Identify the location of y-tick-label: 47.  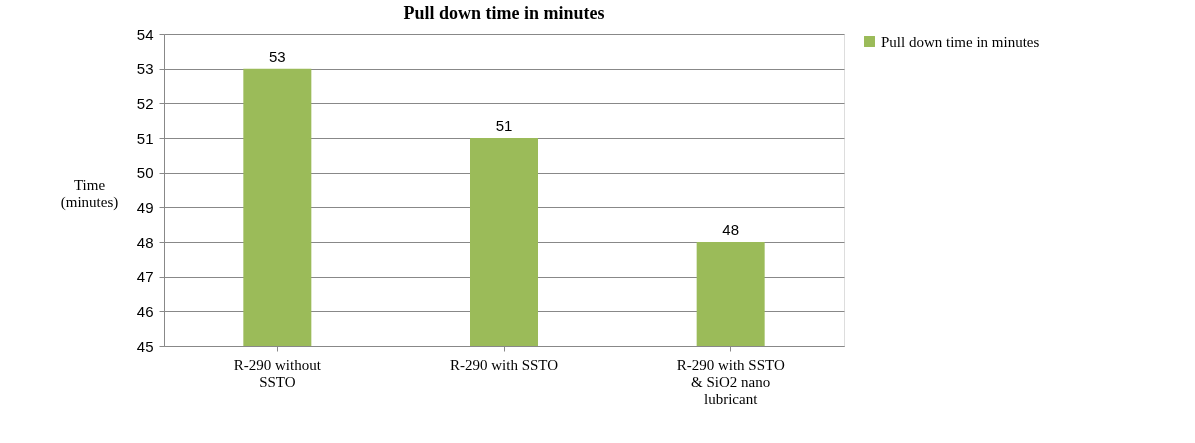
(145, 277).